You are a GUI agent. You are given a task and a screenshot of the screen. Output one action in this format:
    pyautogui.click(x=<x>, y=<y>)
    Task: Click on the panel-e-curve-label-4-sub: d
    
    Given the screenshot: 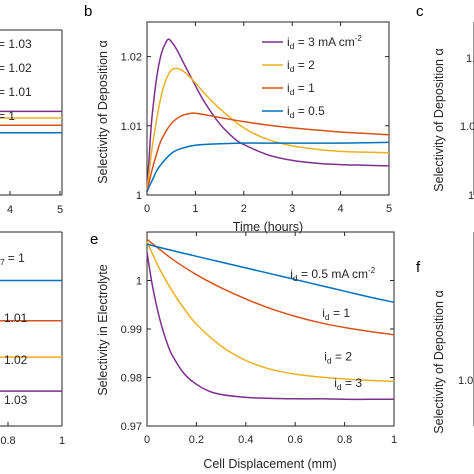 What is the action you would take?
    pyautogui.click(x=339, y=387)
    